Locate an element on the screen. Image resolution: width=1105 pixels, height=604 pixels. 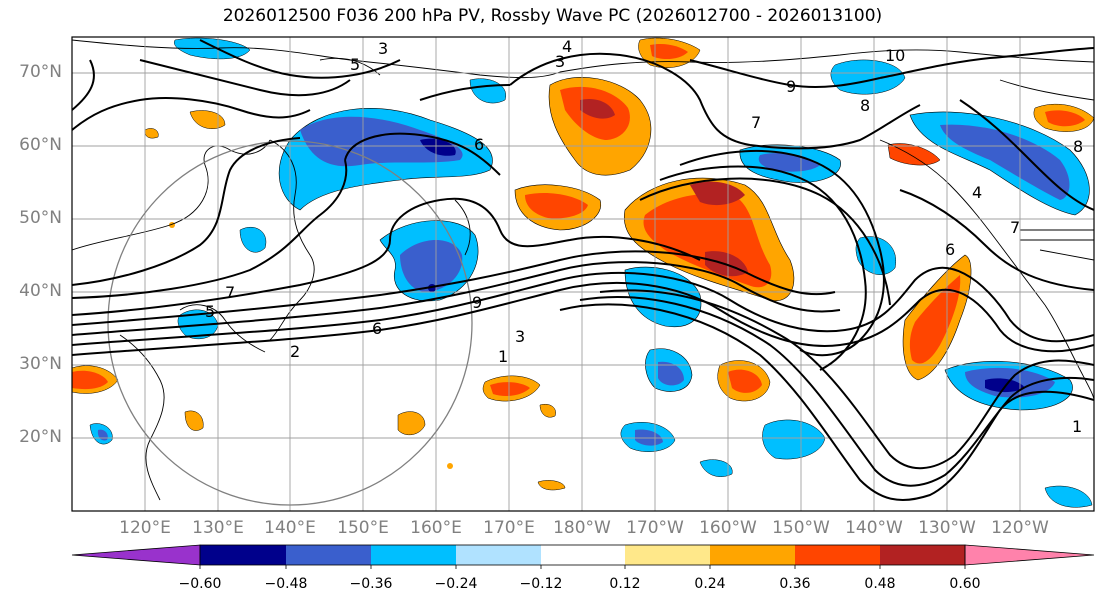
lon-label-180w: 180°W is located at coordinates (582, 528).